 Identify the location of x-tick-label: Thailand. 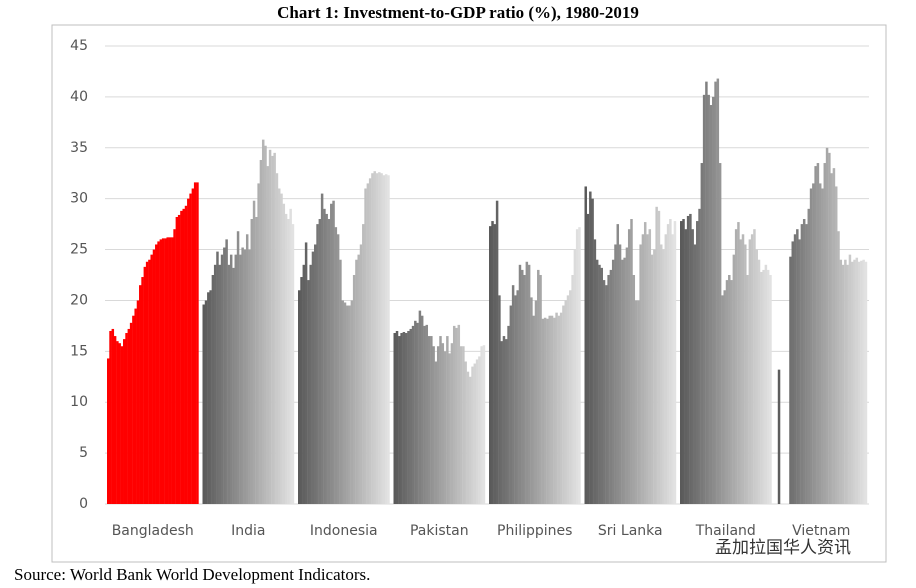
(725, 531).